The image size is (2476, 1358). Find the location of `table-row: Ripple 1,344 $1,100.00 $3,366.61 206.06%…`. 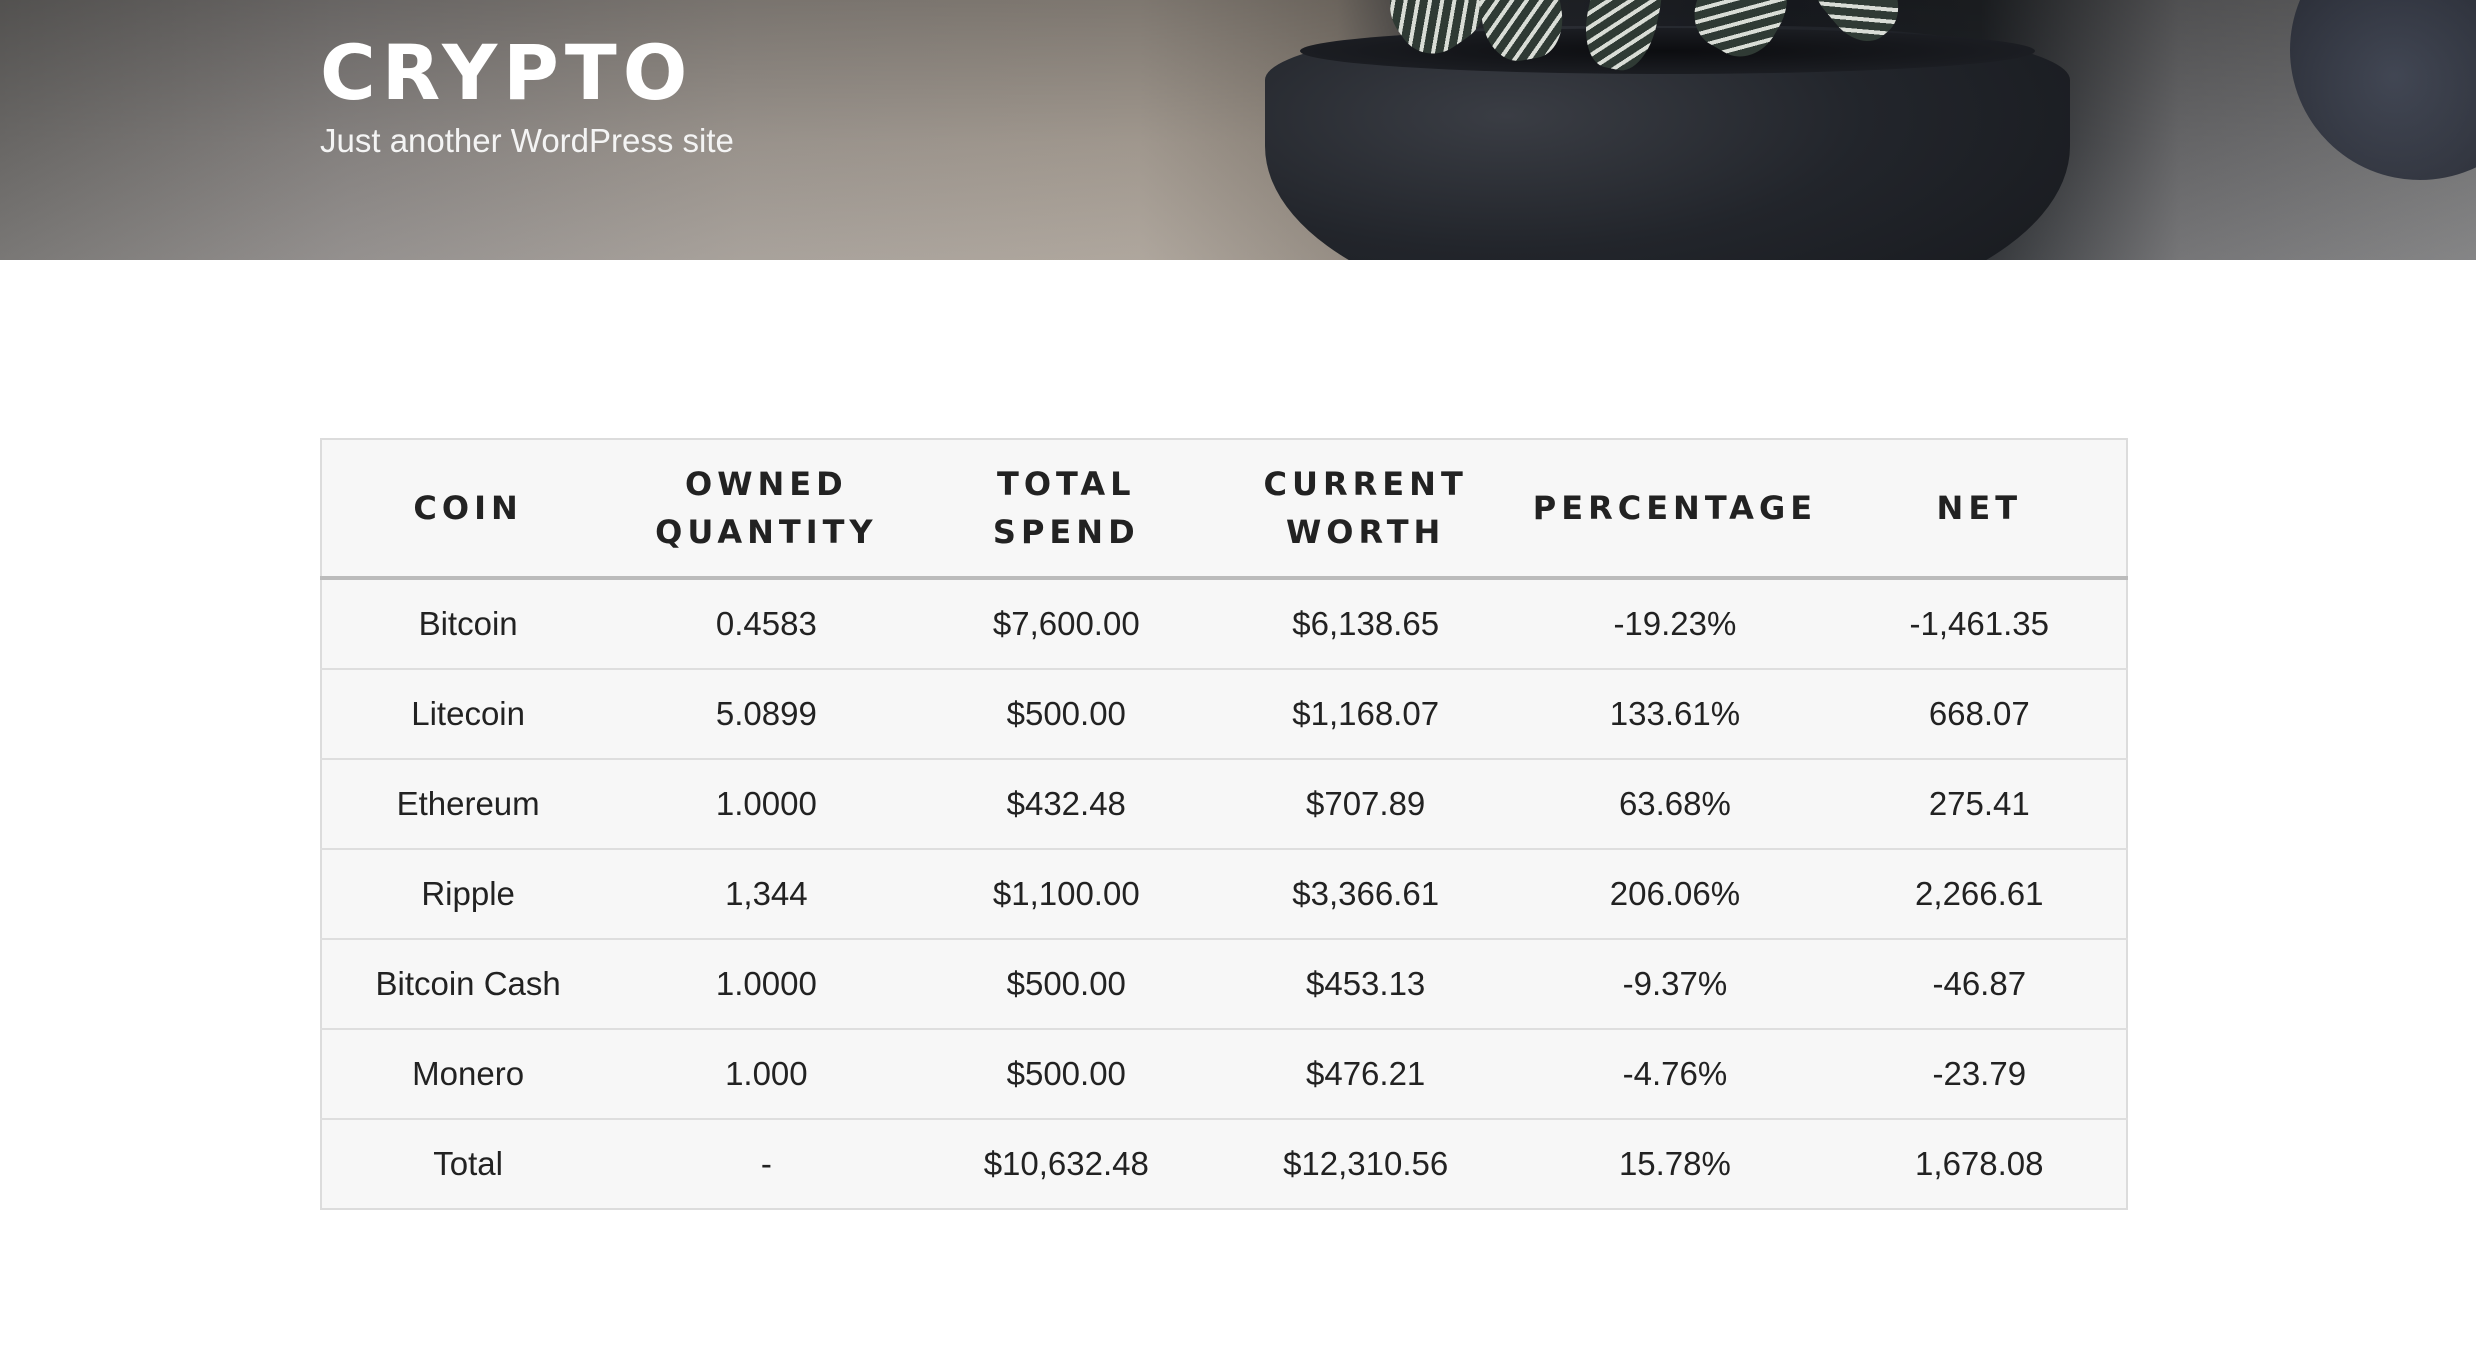

table-row: Ripple 1,344 $1,100.00 $3,366.61 206.06%… is located at coordinates (1224, 894).